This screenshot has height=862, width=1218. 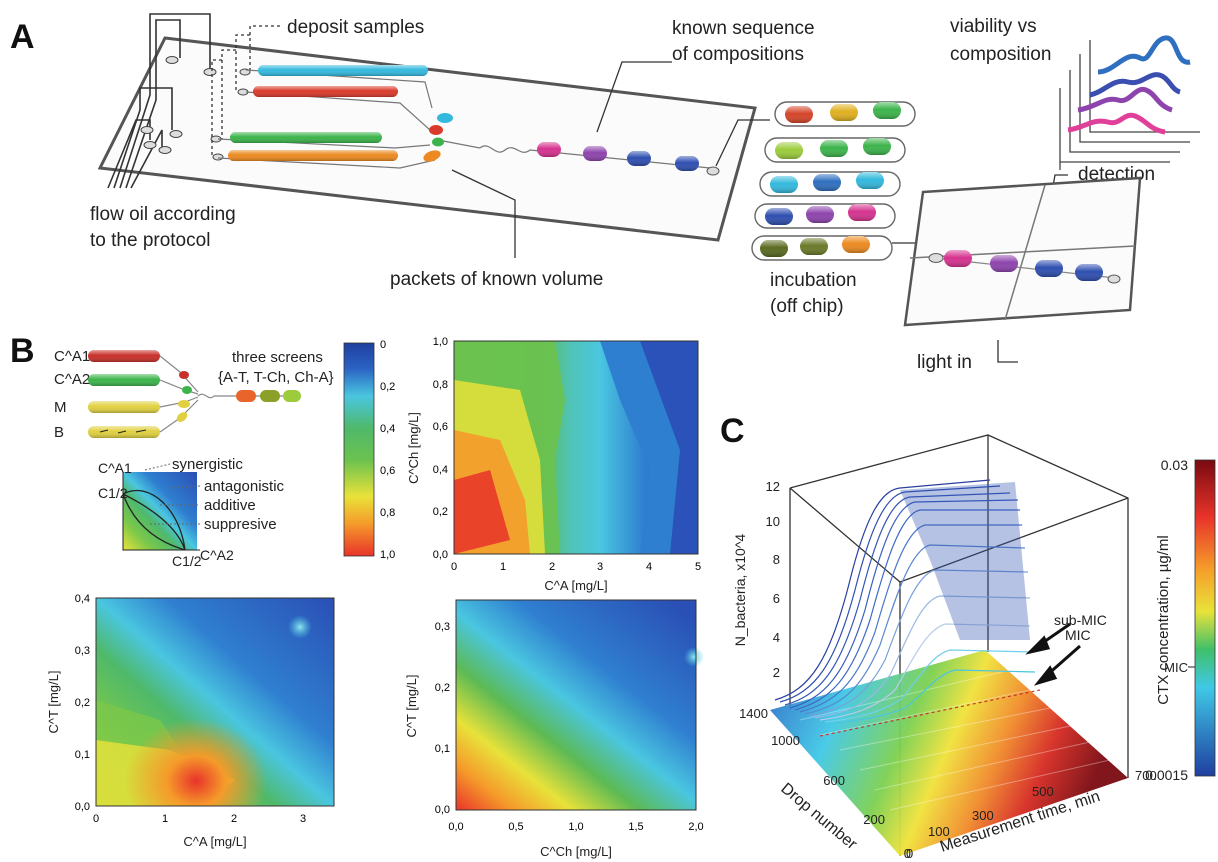 What do you see at coordinates (983, 815) in the screenshot?
I see `c-time-tick-300: 300` at bounding box center [983, 815].